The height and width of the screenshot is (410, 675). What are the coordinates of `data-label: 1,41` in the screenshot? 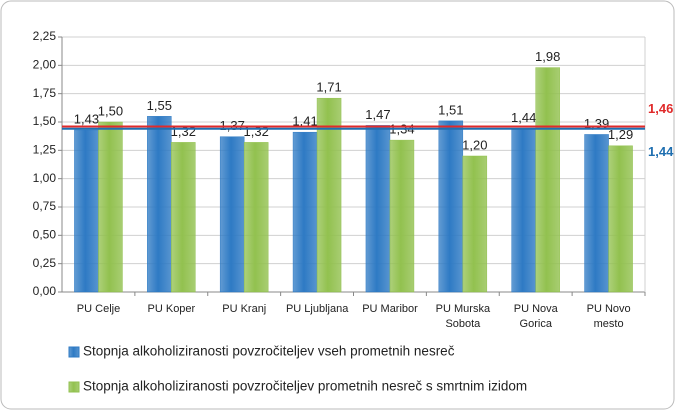 It's located at (304, 121).